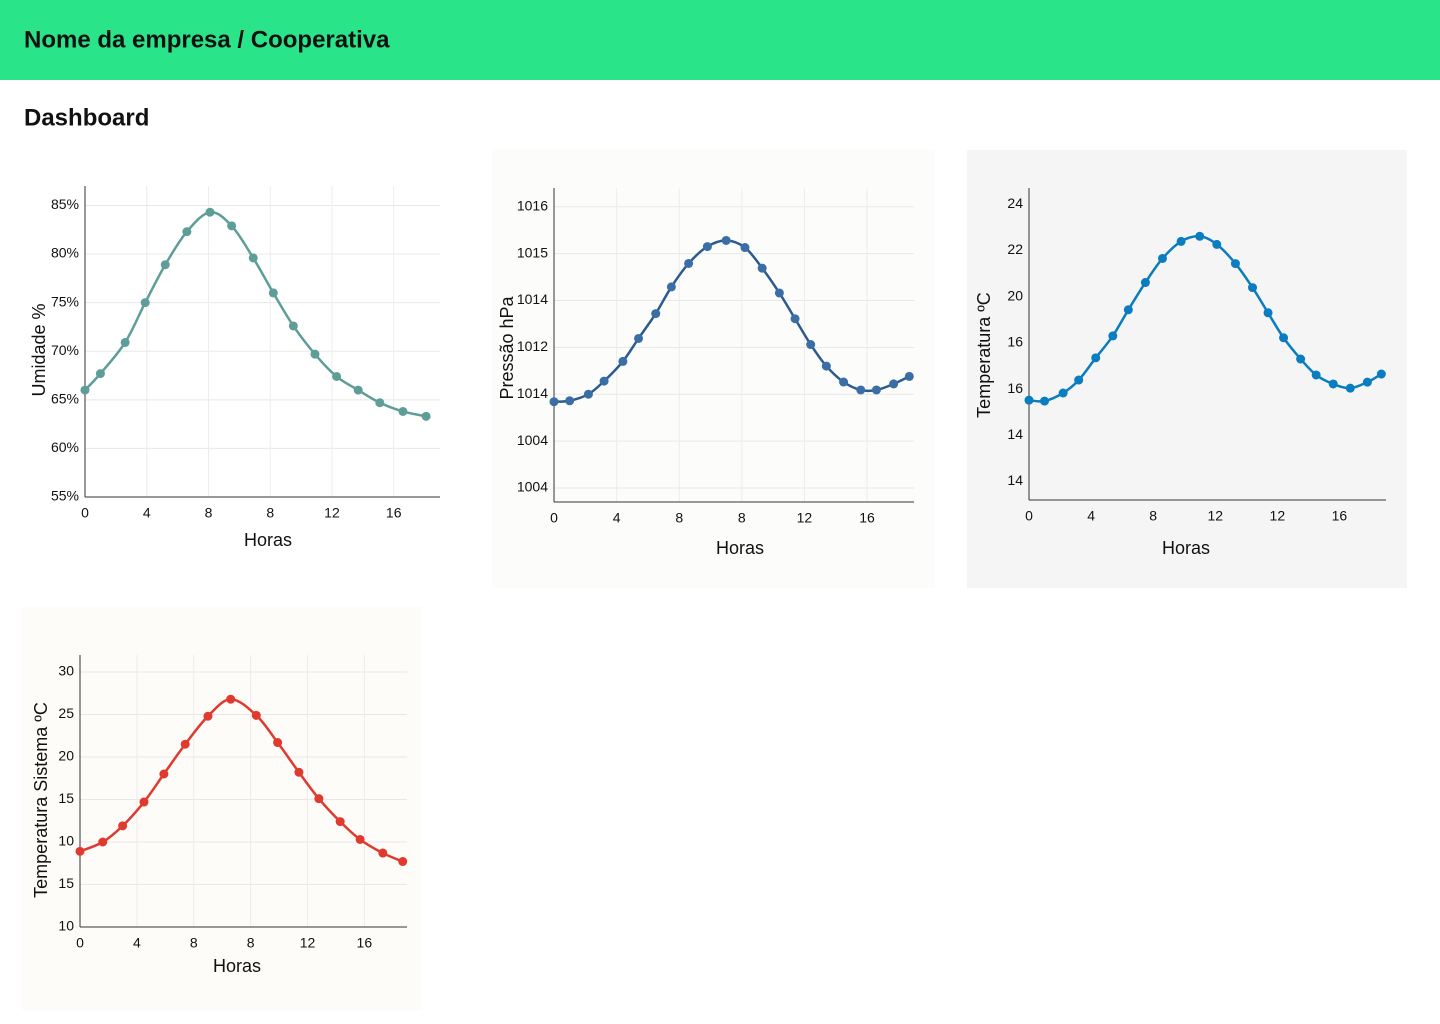 The width and height of the screenshot is (1440, 1024). What do you see at coordinates (507, 347) in the screenshot?
I see `y-axis-title: Pressão hPa` at bounding box center [507, 347].